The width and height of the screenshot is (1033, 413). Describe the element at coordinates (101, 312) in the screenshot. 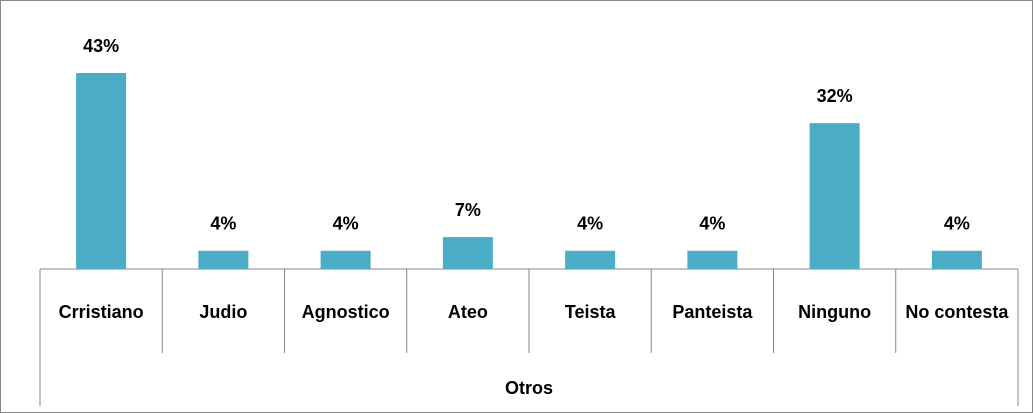

I see `x-tick-label: Crristiano` at that location.